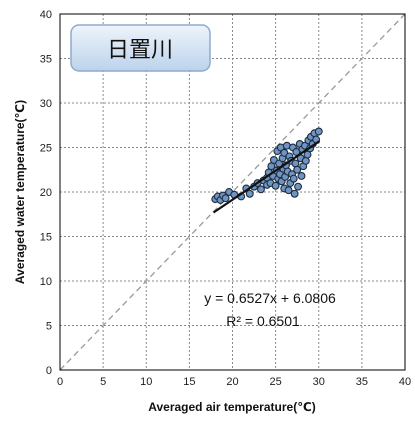  What do you see at coordinates (46, 60) in the screenshot?
I see `y-tick-label: 35` at bounding box center [46, 60].